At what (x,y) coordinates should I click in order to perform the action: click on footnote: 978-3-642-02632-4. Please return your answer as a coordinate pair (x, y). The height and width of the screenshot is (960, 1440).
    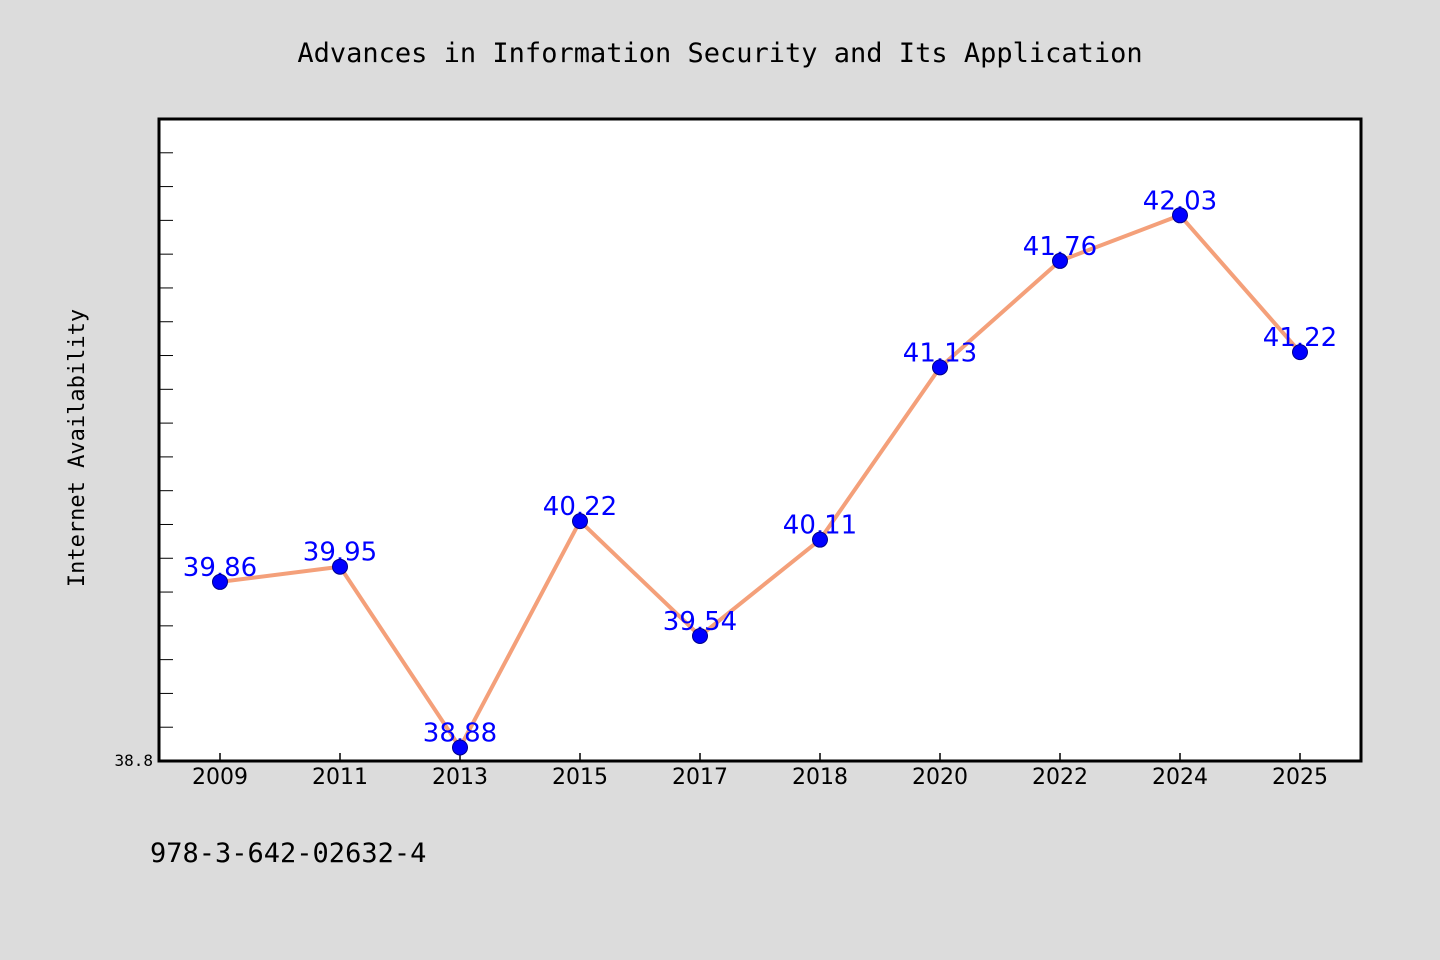
    Looking at the image, I should click on (288, 853).